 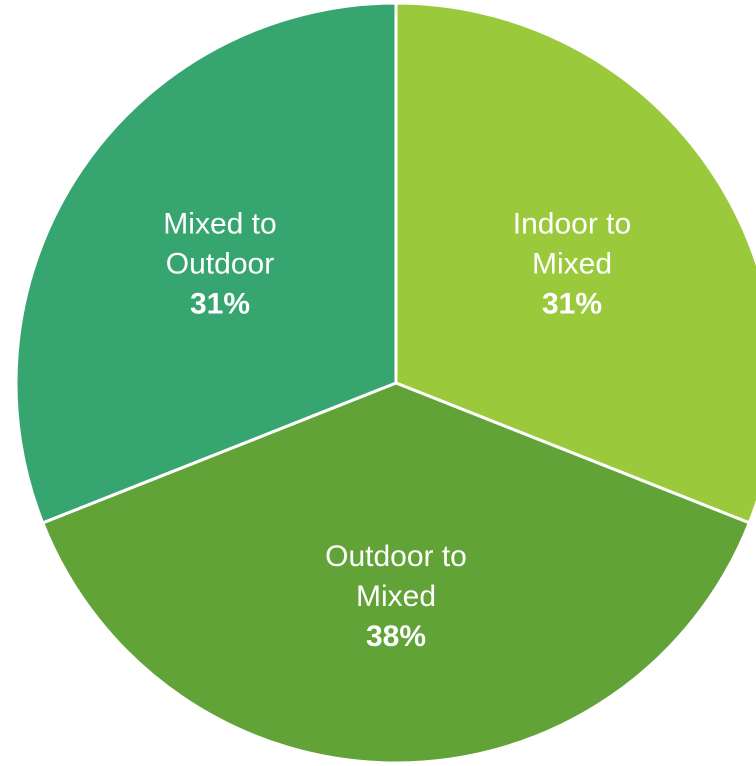 What do you see at coordinates (396, 636) in the screenshot?
I see `slice-value-label: 38%` at bounding box center [396, 636].